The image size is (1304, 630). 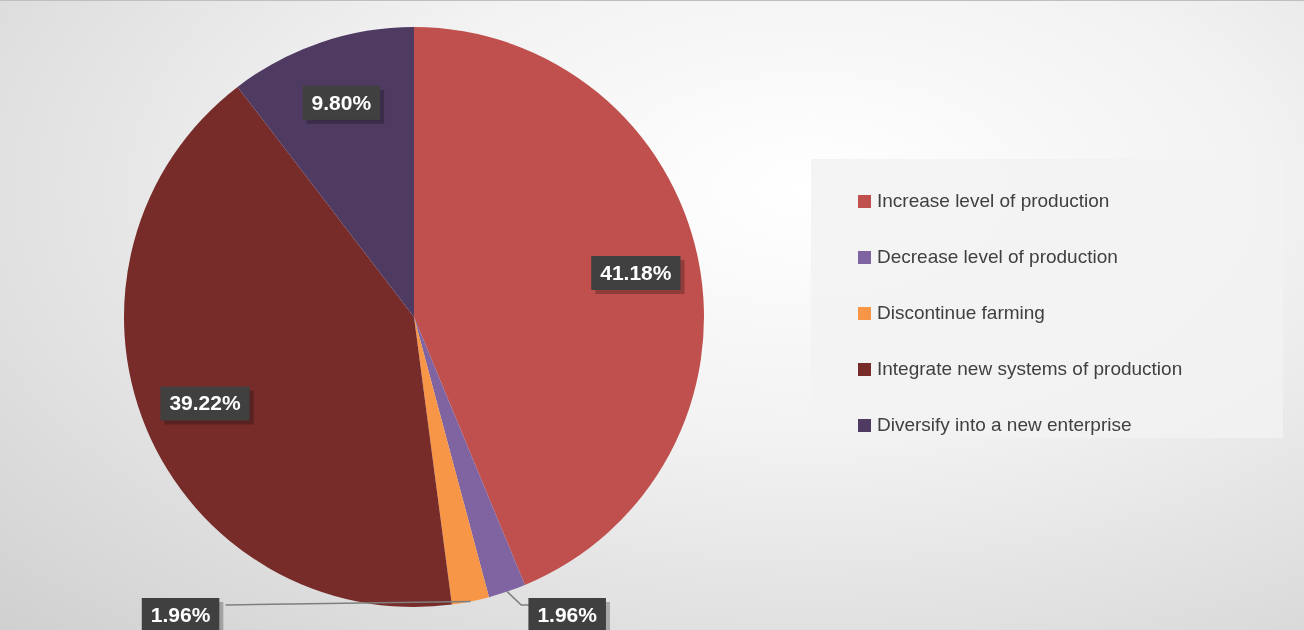 I want to click on data-label: 39.22%, so click(x=205, y=403).